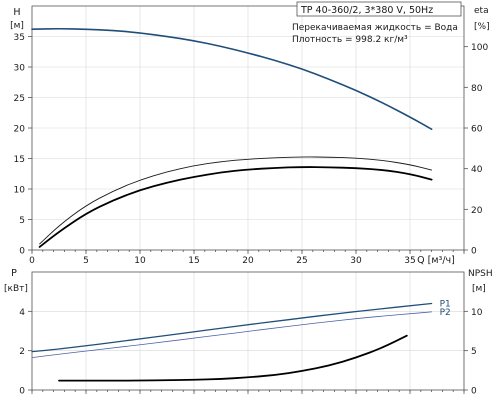  I want to click on top-right-axis-title-line1: eta, so click(481, 11).